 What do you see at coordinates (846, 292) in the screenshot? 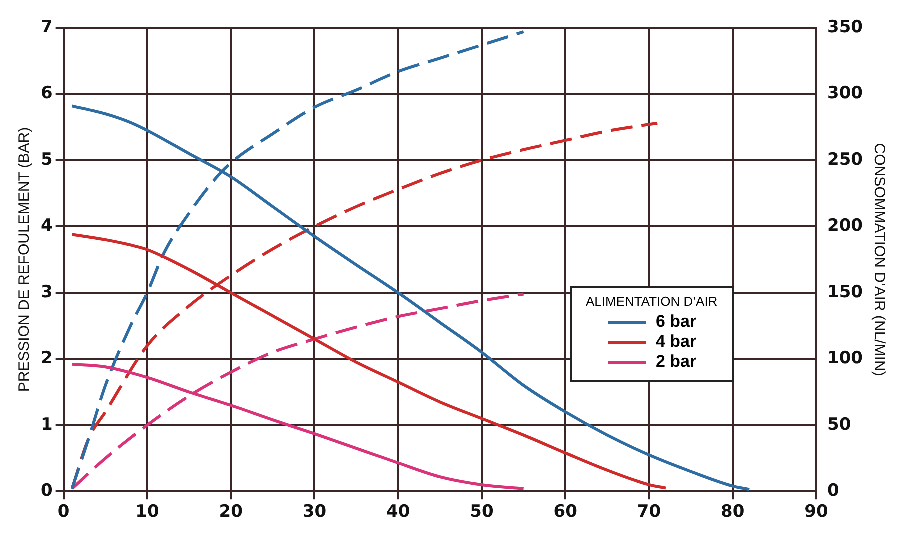
I see `y2-tick-label: 150` at bounding box center [846, 292].